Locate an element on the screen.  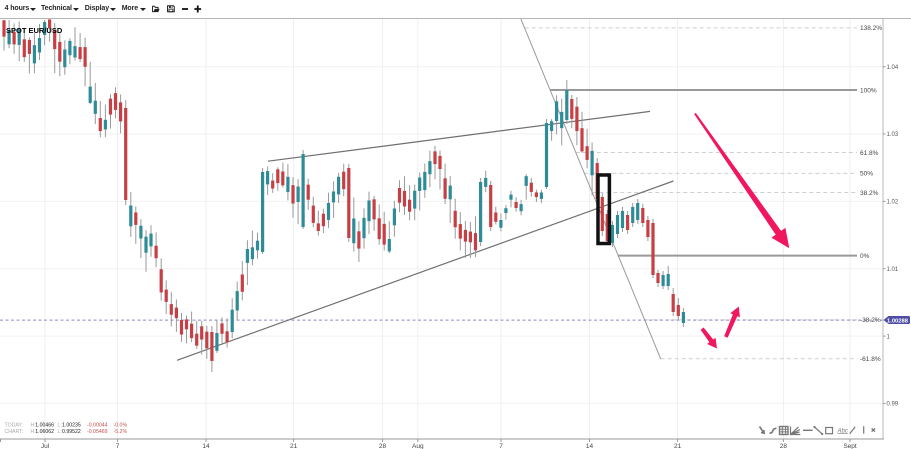
svg-text: SPOT EUR/USD is located at coordinates (34, 30).